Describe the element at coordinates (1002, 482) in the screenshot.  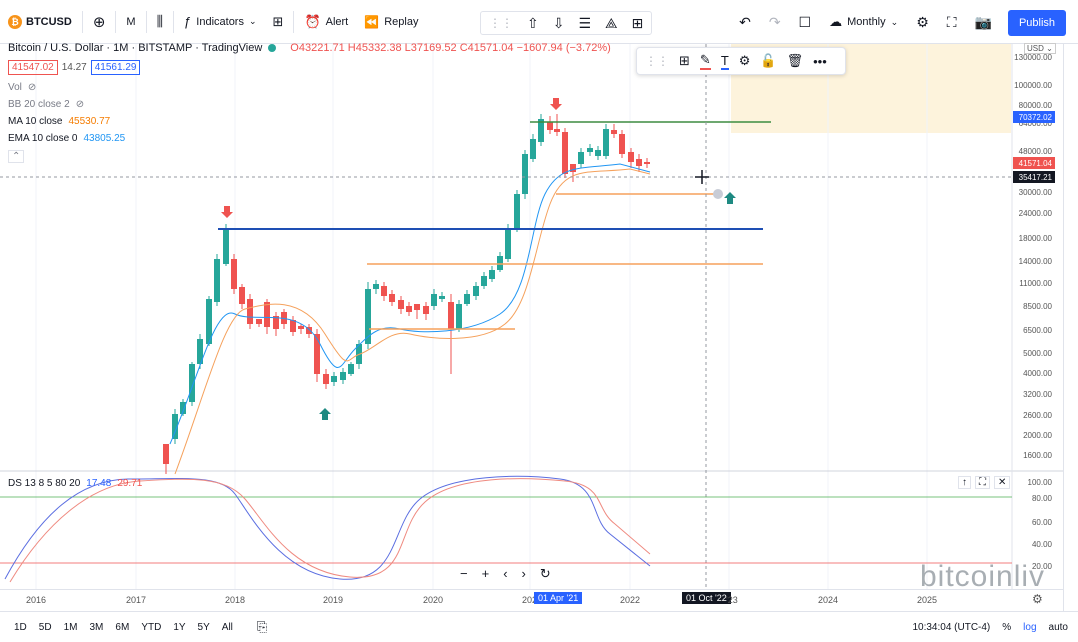
I see `close-icon: ✕` at that location.